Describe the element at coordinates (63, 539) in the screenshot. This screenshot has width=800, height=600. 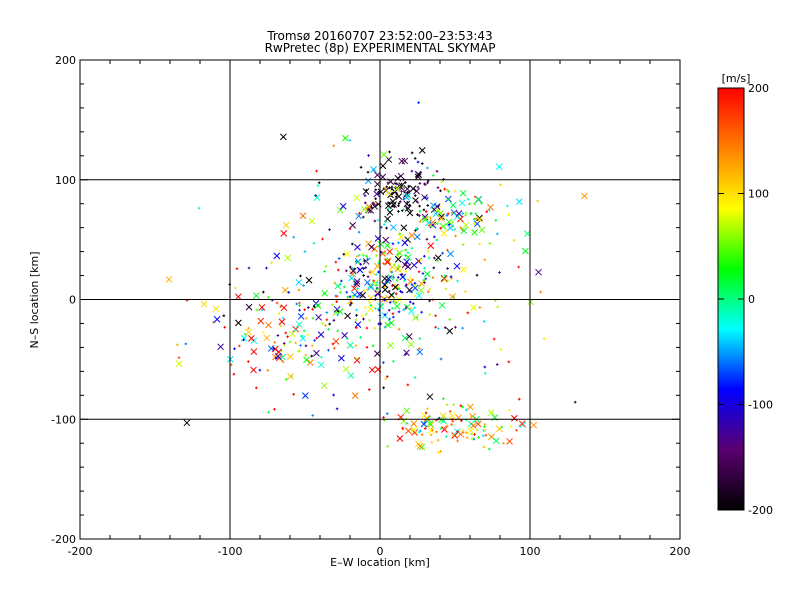
I see `y-tick-label: -200` at that location.